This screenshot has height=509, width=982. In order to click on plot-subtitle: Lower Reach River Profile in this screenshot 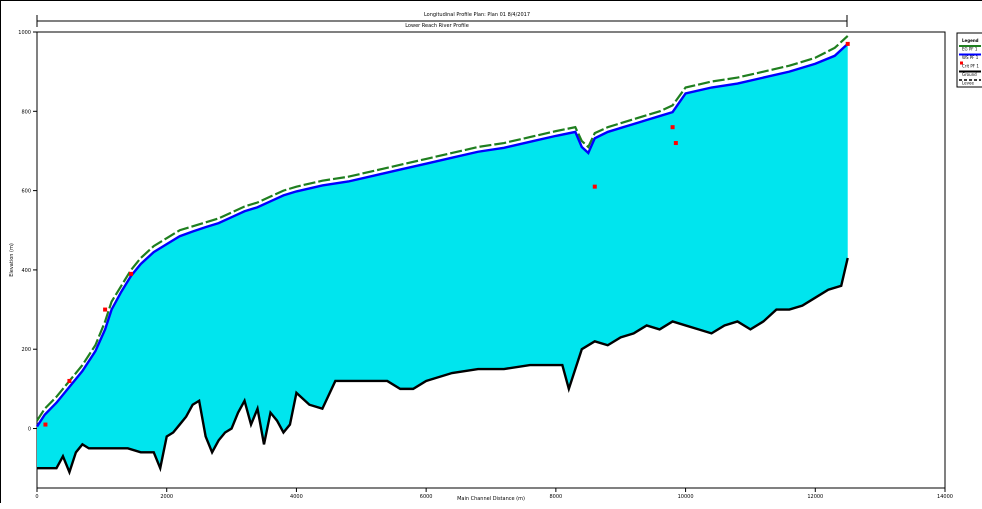, I will do `click(437, 26)`.